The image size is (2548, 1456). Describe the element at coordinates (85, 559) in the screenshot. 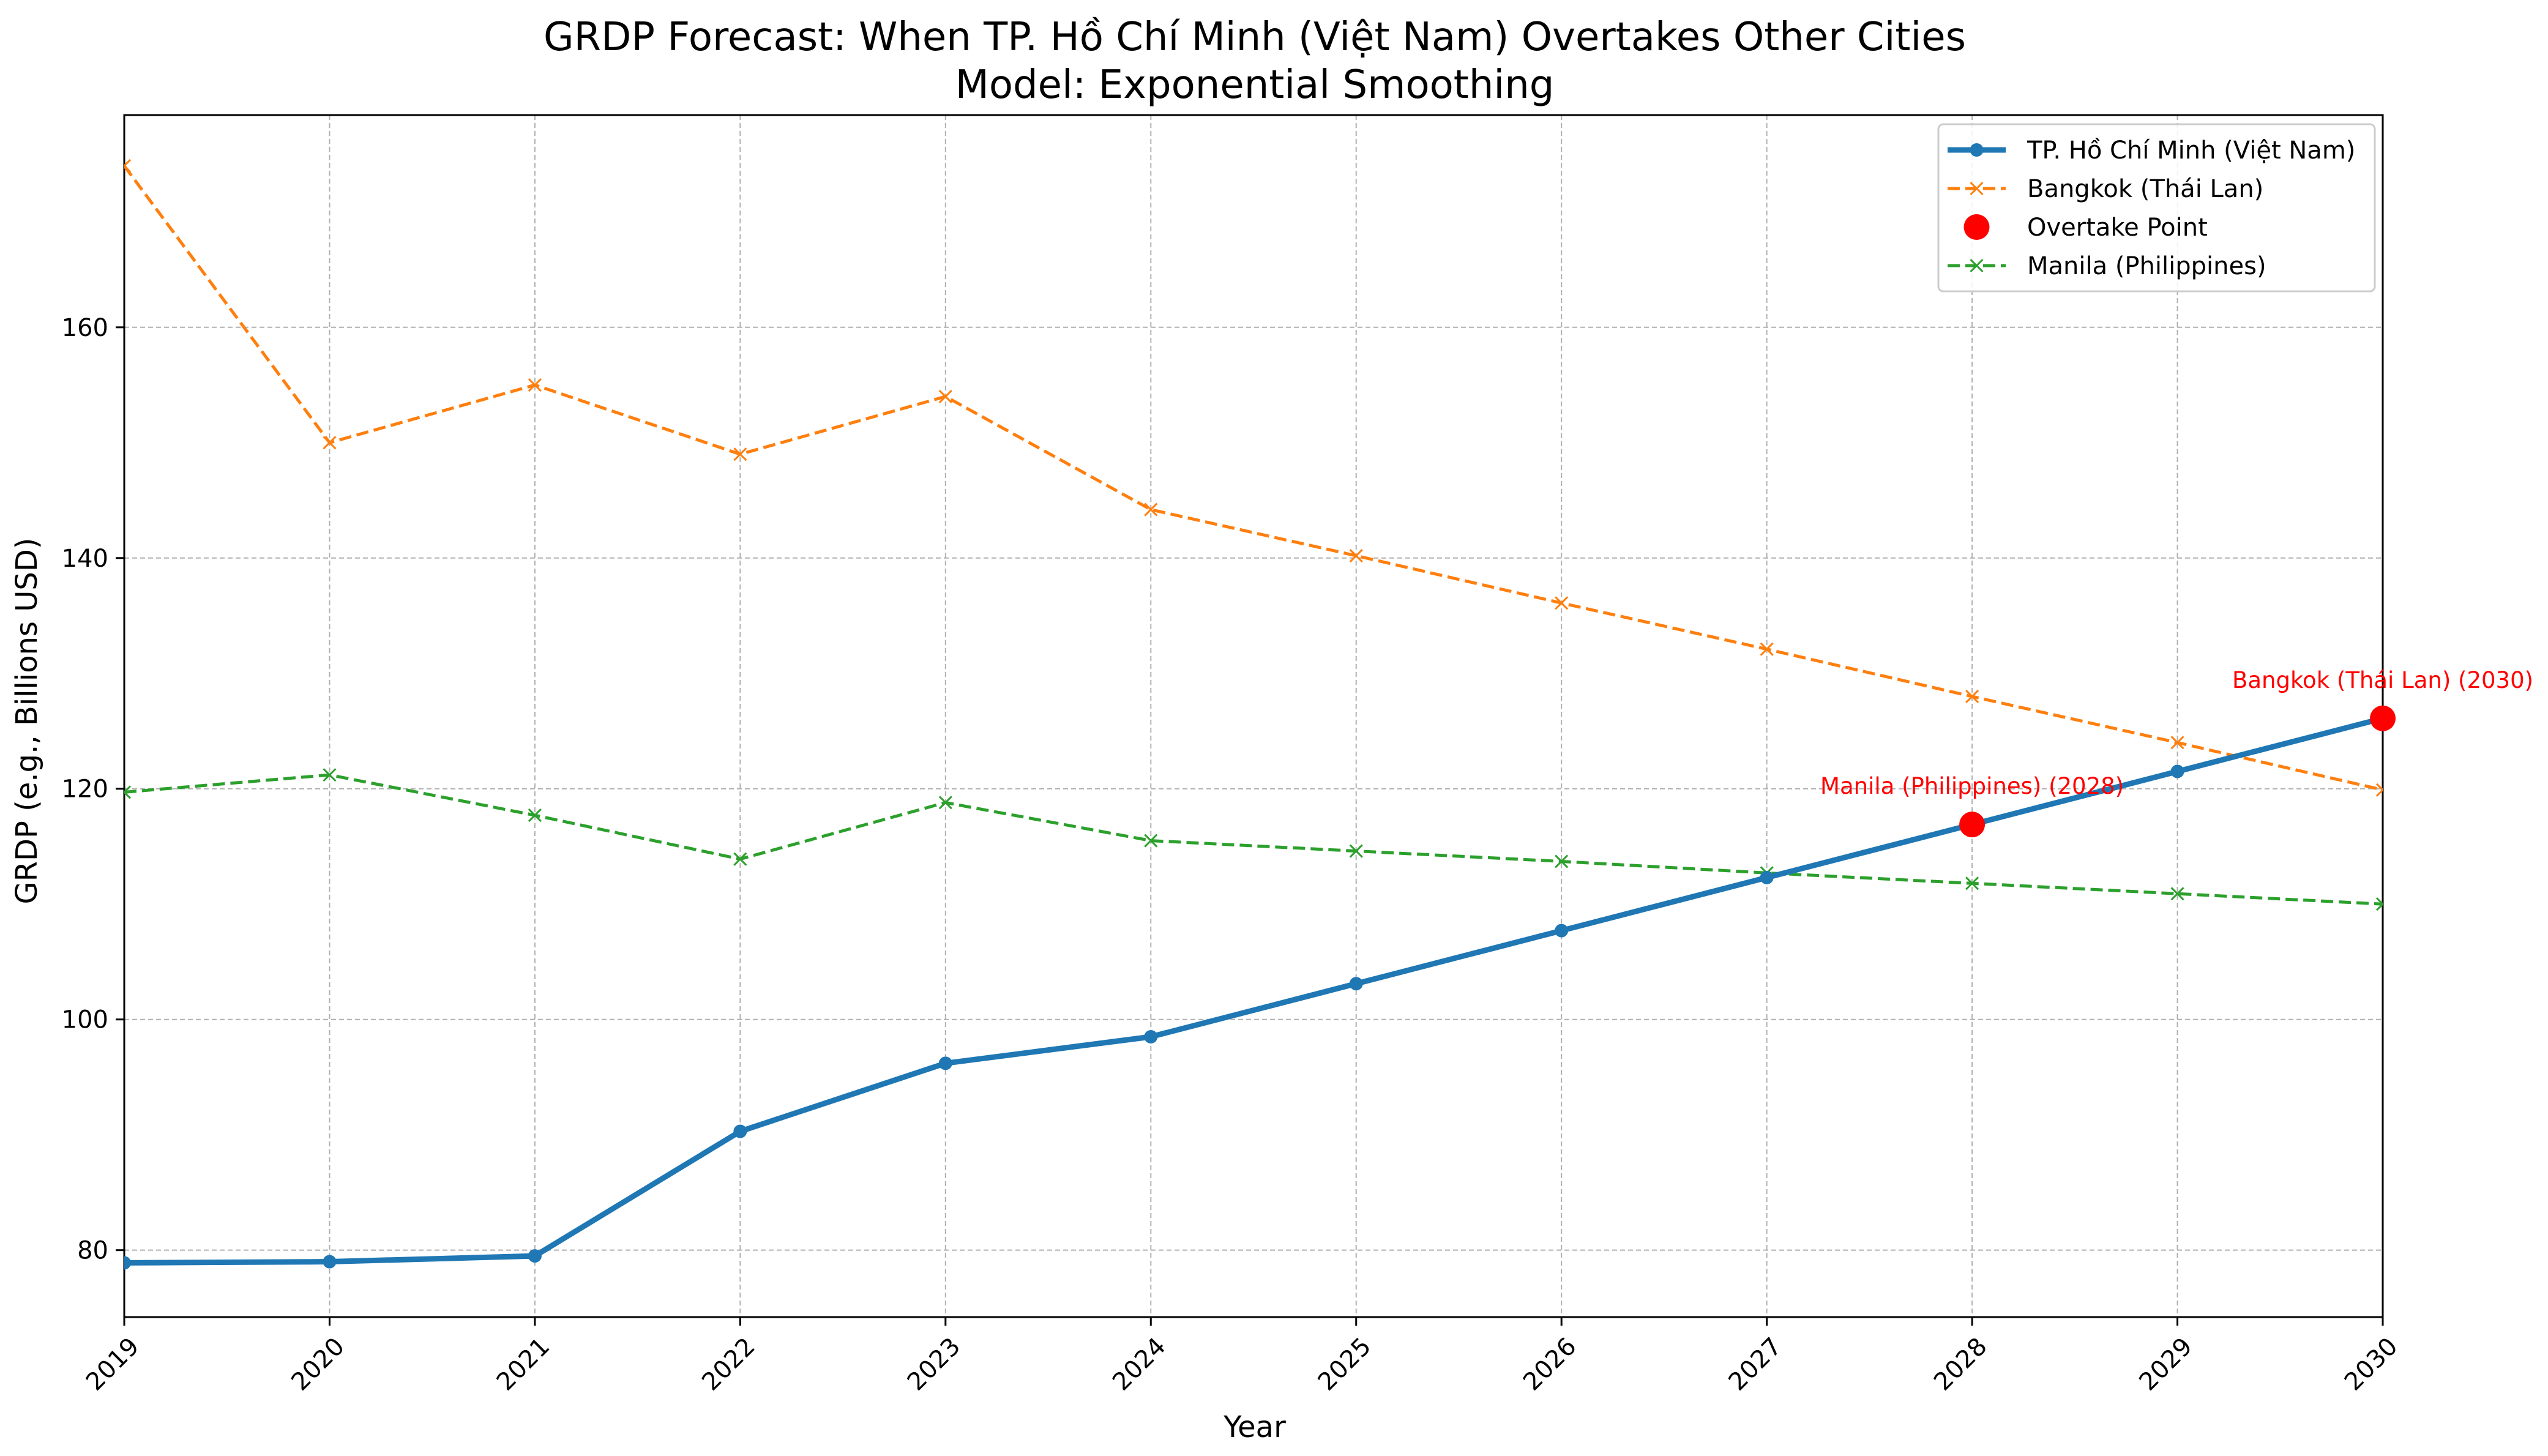

I see `y-tick-label: 140` at that location.